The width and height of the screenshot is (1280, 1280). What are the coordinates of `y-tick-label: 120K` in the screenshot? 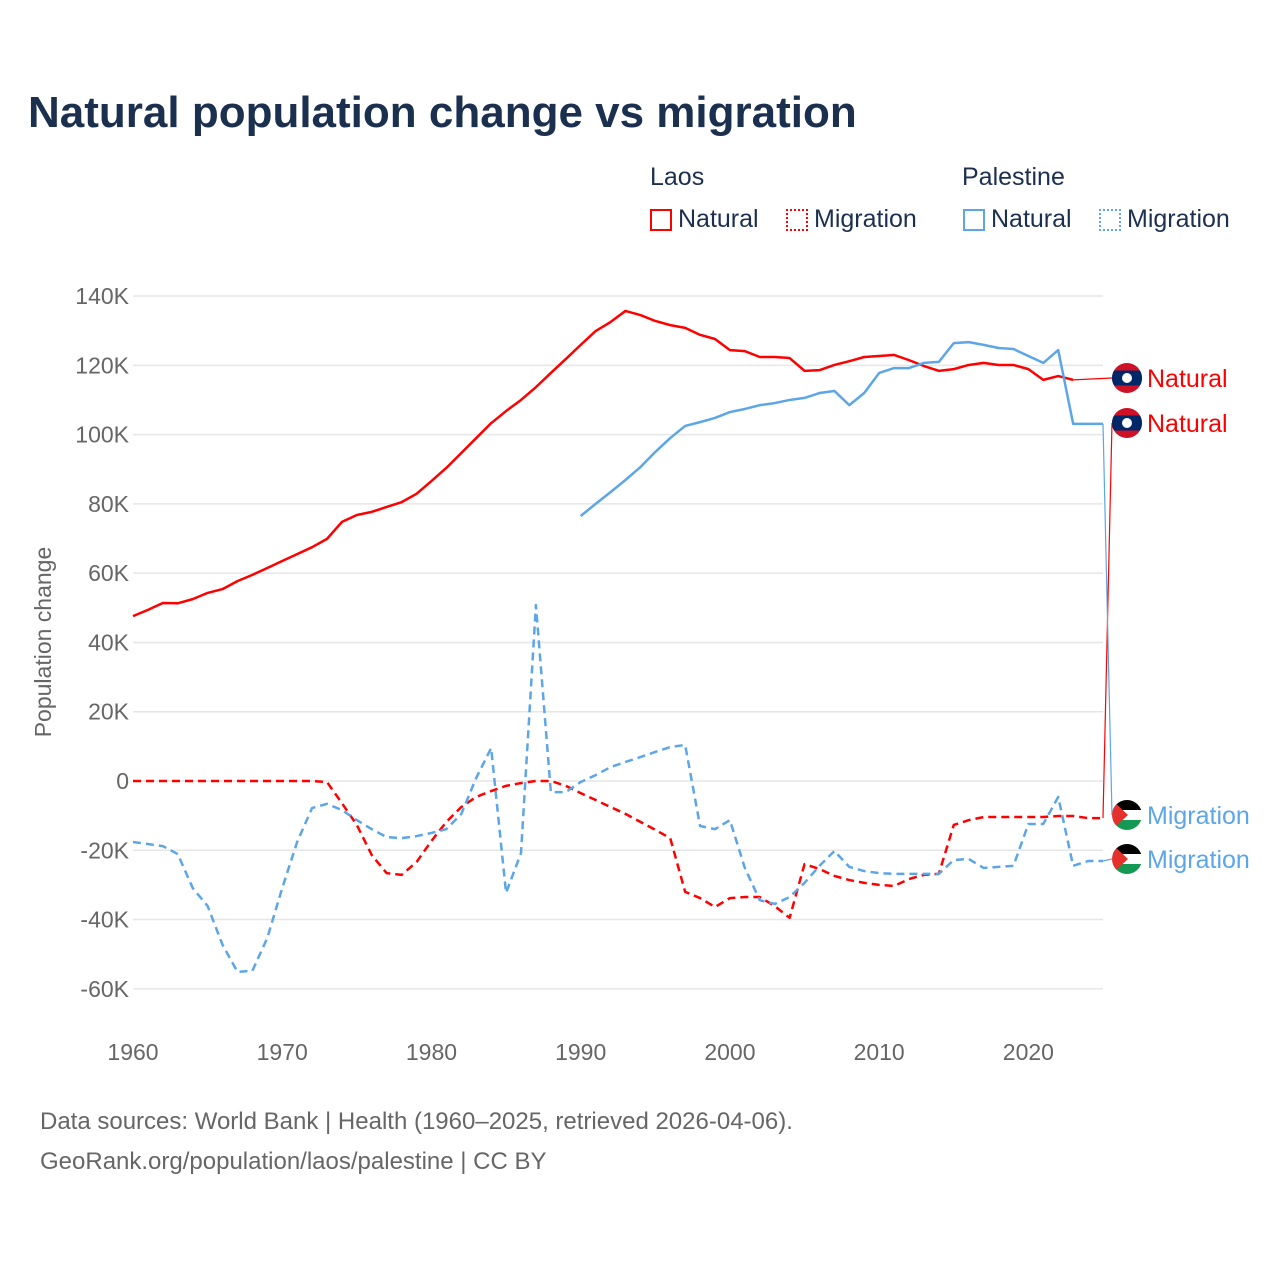 It's located at (102, 365).